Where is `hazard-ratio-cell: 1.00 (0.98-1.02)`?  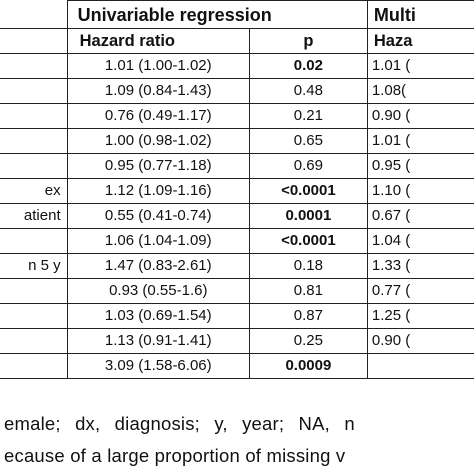
hazard-ratio-cell: 1.00 (0.98-1.02) is located at coordinates (158, 141).